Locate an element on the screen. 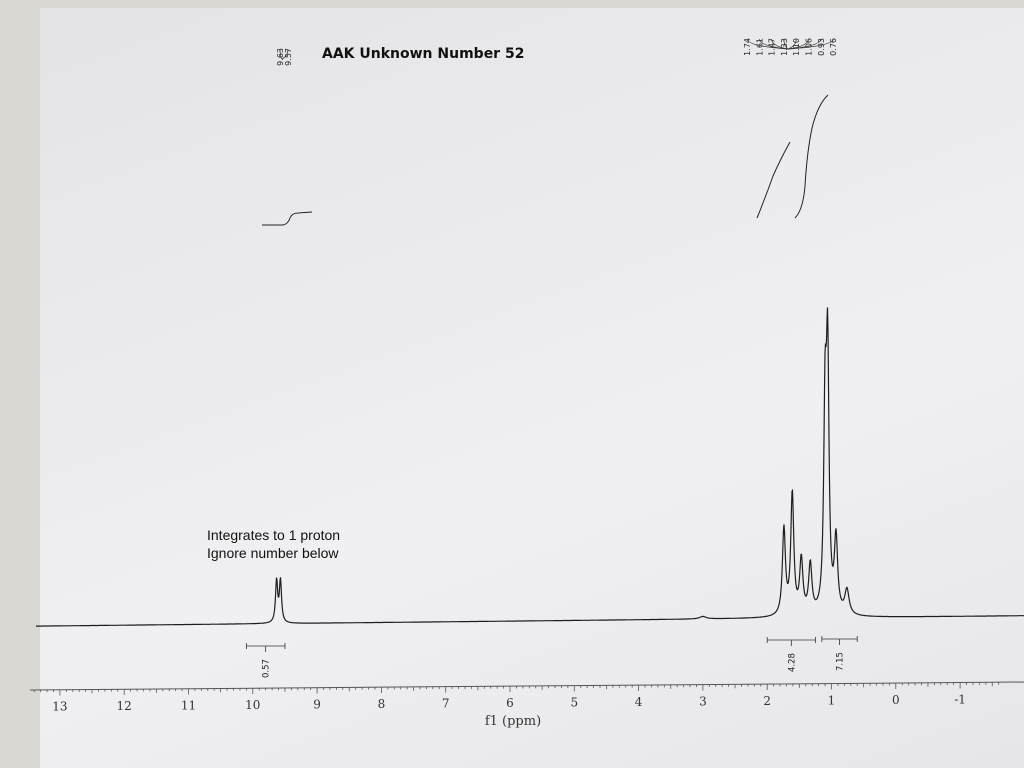  integral-curve-aldehyde is located at coordinates (287, 218).